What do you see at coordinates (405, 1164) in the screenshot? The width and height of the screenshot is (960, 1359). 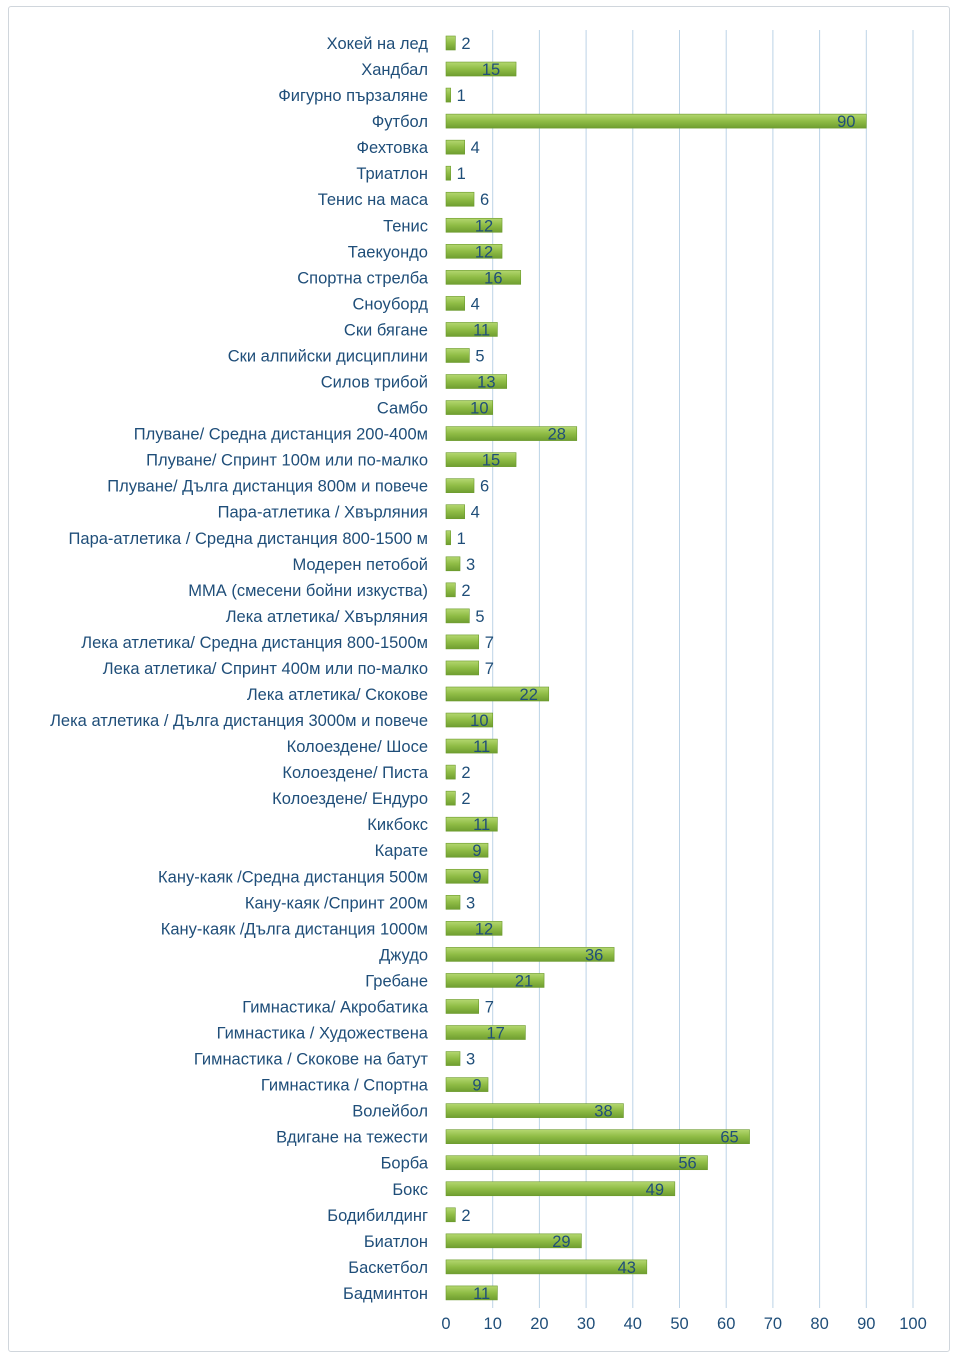 I see `category-label: Борба` at bounding box center [405, 1164].